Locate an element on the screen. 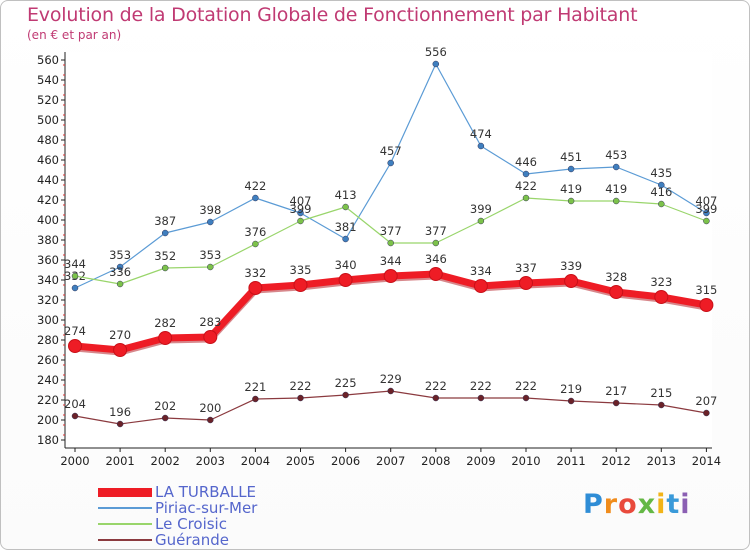 This screenshot has width=750, height=550. data-label-le-croisic: 416 is located at coordinates (661, 192).